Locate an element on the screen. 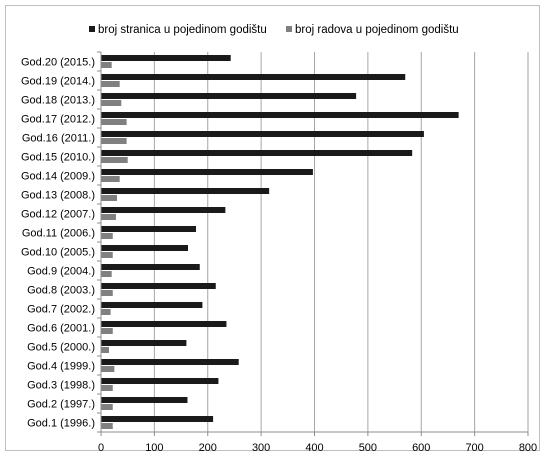 The image size is (547, 458). category-label-16: God.16 (2011.) is located at coordinates (58, 139).